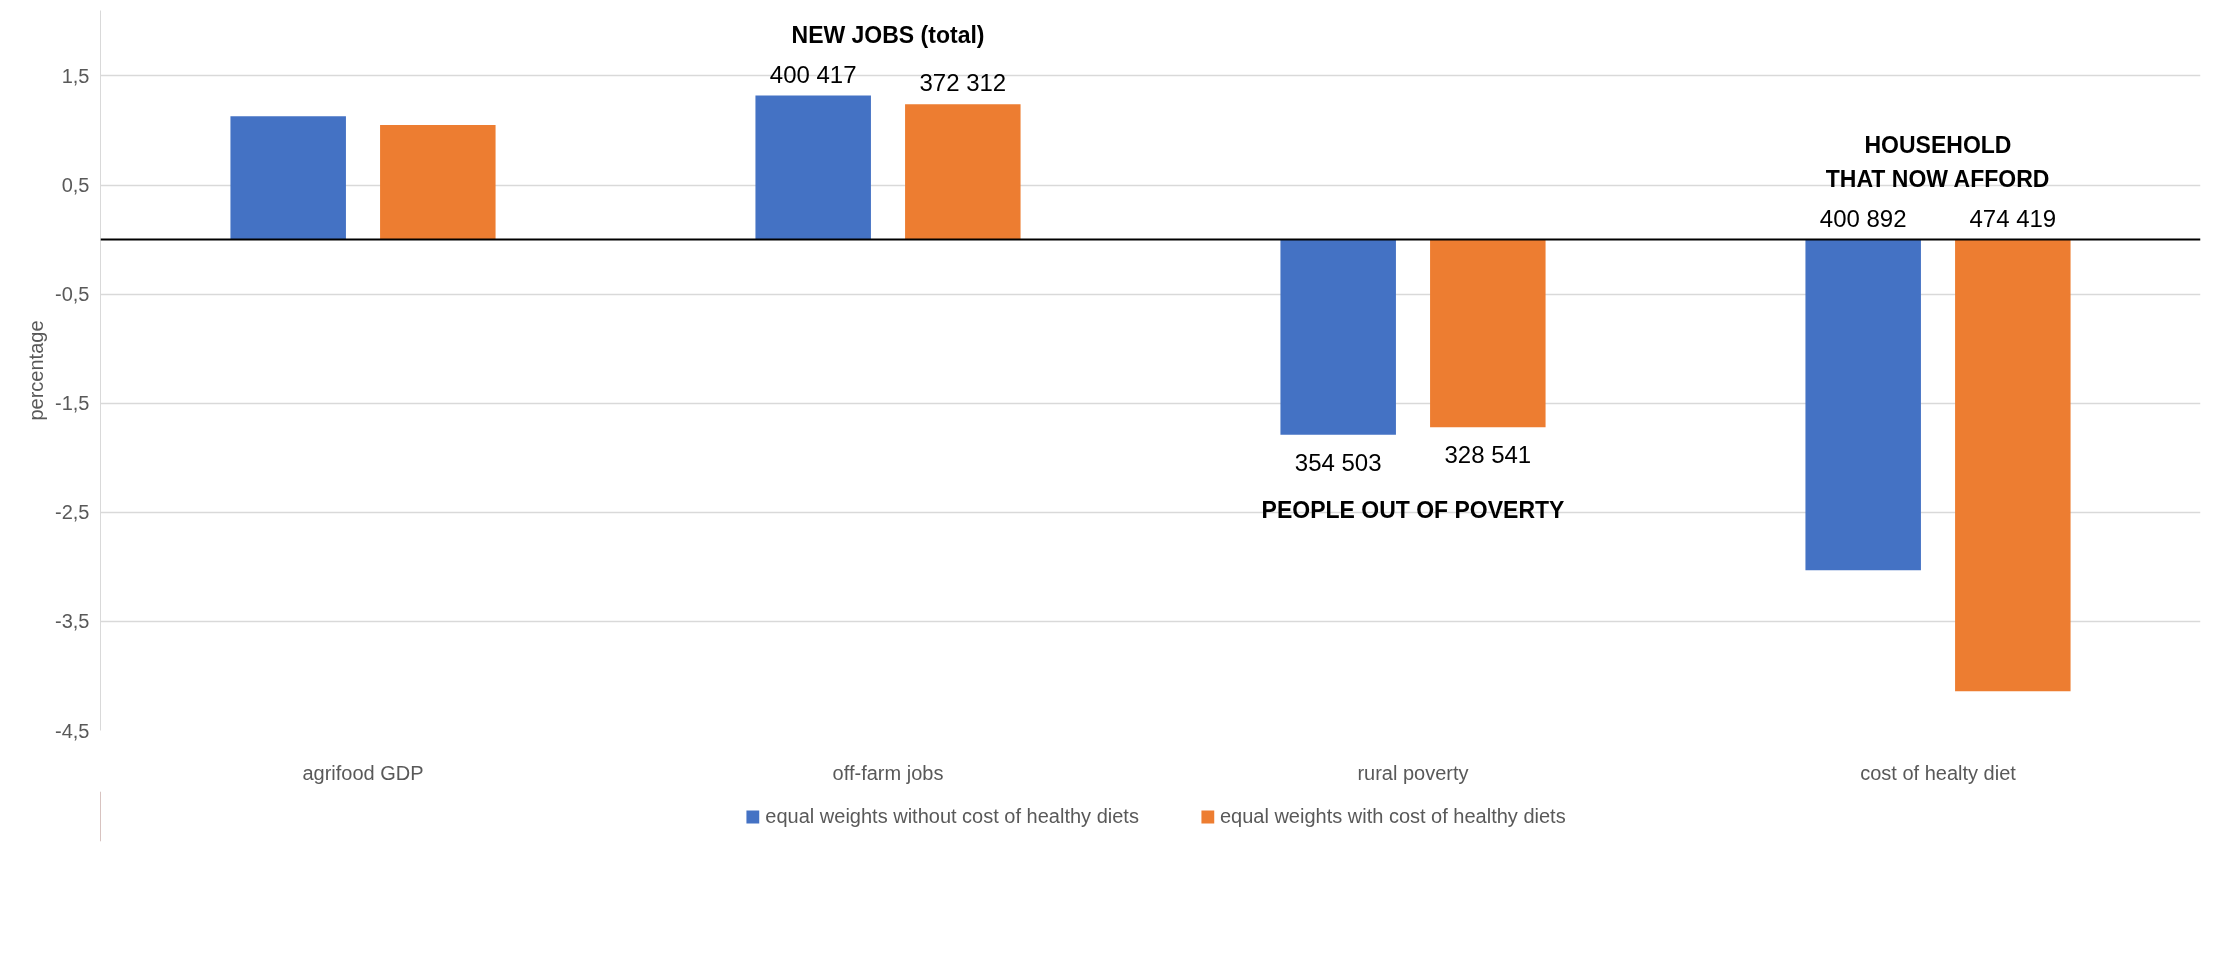 The image size is (2237, 976). Describe the element at coordinates (72, 294) in the screenshot. I see `y-tick-label: -0,5` at that location.